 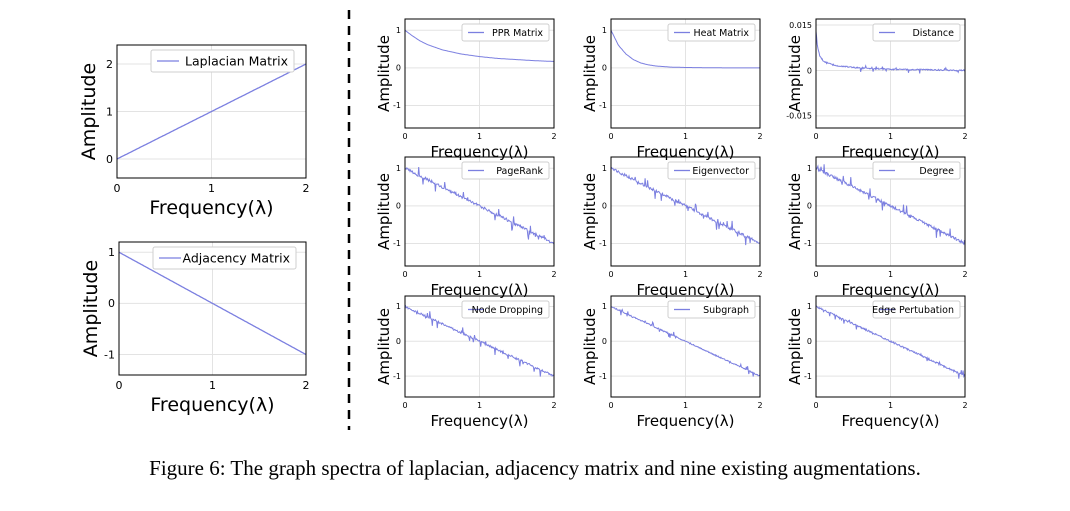 What do you see at coordinates (877, 227) in the screenshot?
I see `chart-degree: 0 1 2 1 0 -1 Frequency(λ) Amplitude Degree` at bounding box center [877, 227].